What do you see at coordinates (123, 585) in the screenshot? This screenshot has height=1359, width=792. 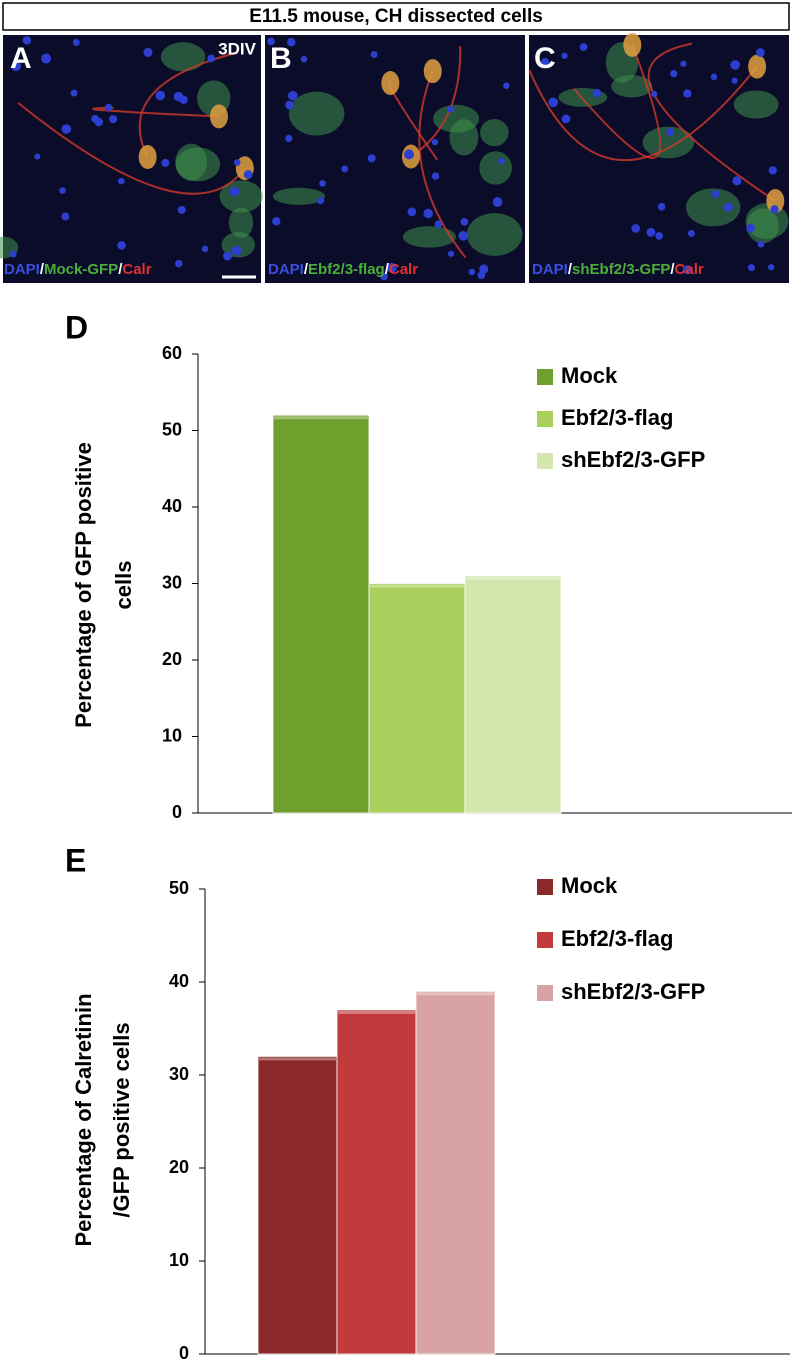 I see `y-axis-label: cells` at bounding box center [123, 585].